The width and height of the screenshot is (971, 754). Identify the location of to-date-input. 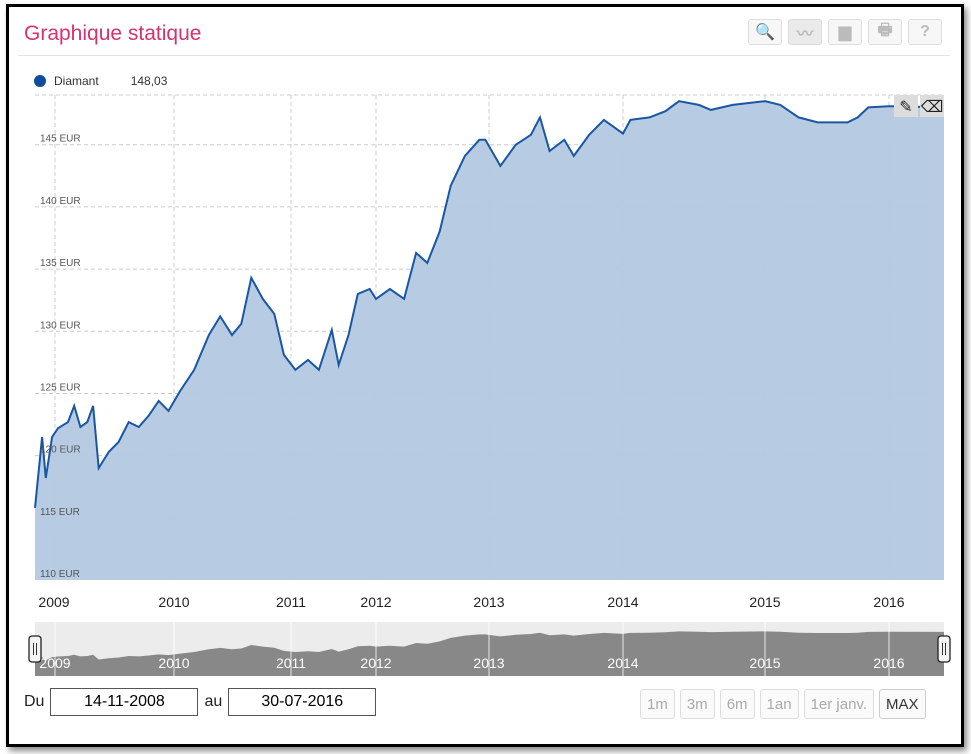
(302, 702).